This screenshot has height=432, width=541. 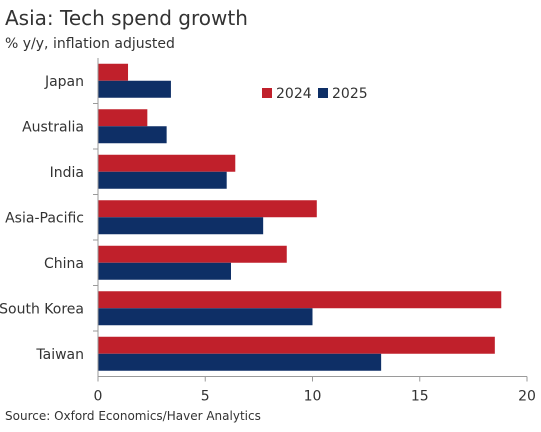 I want to click on bar-south-korea-2025, so click(x=205, y=317).